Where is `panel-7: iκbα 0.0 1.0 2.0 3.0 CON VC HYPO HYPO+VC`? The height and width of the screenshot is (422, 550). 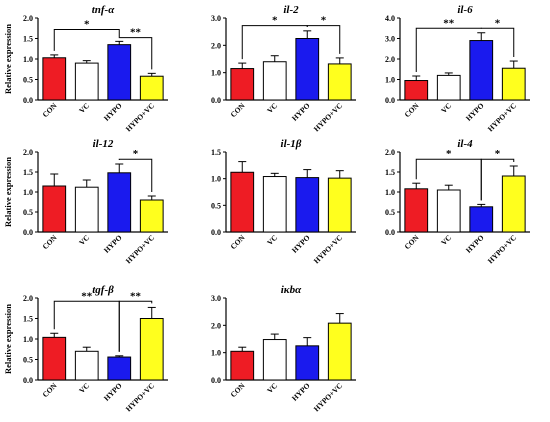
panel-7: iκbα 0.0 1.0 2.0 3.0 CON VC HYPO HYPO+VC is located at coordinates (283, 348).